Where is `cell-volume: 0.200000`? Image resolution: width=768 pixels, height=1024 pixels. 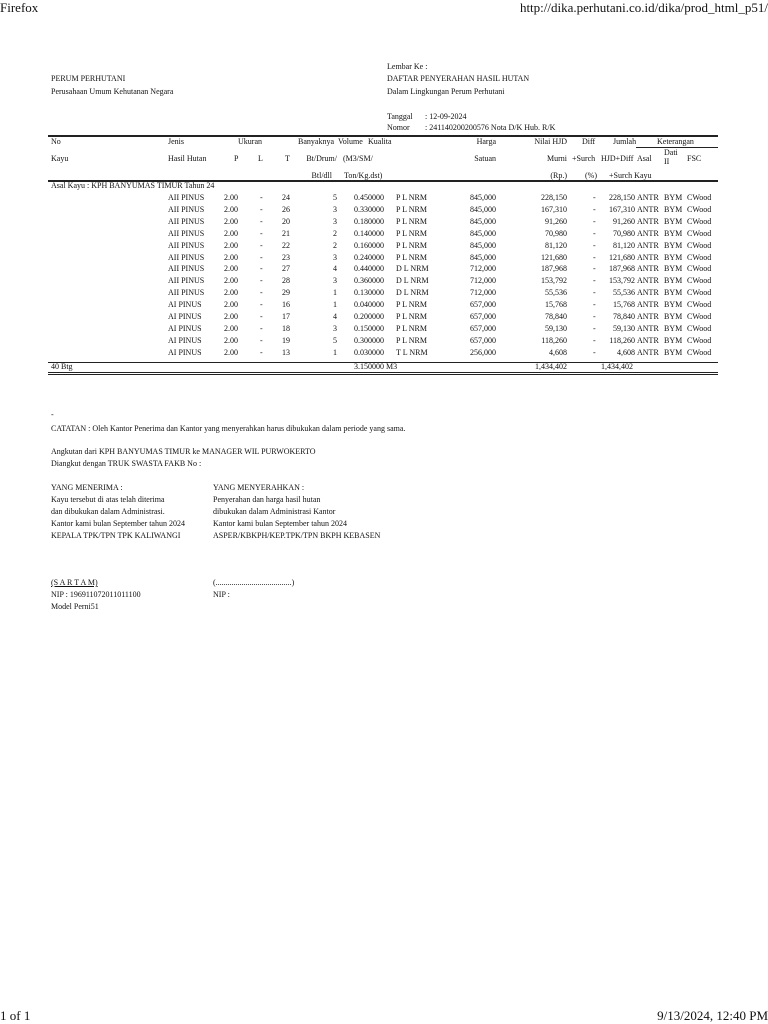
cell-volume: 0.200000 is located at coordinates (369, 316).